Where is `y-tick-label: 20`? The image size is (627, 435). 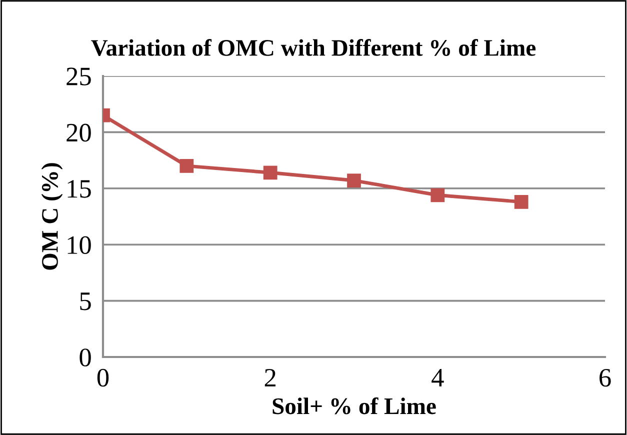 y-tick-label: 20 is located at coordinates (78, 133).